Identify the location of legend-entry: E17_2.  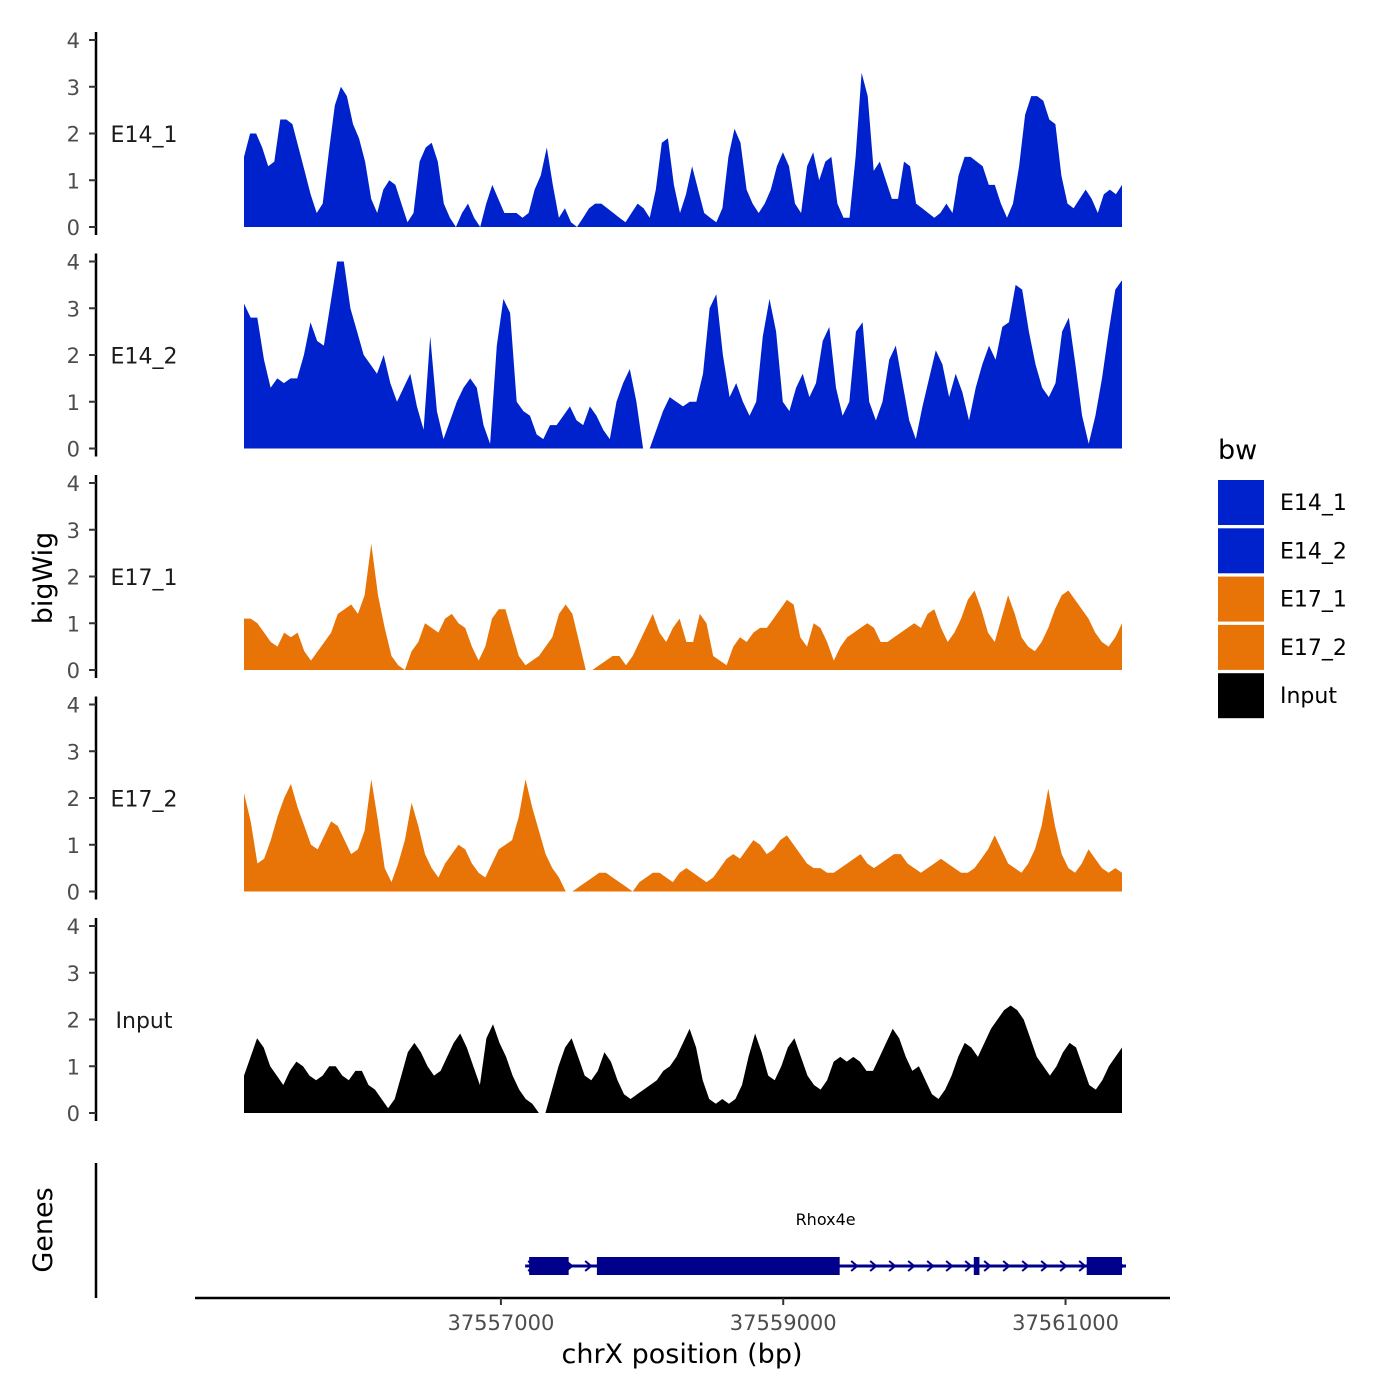
(1282, 647).